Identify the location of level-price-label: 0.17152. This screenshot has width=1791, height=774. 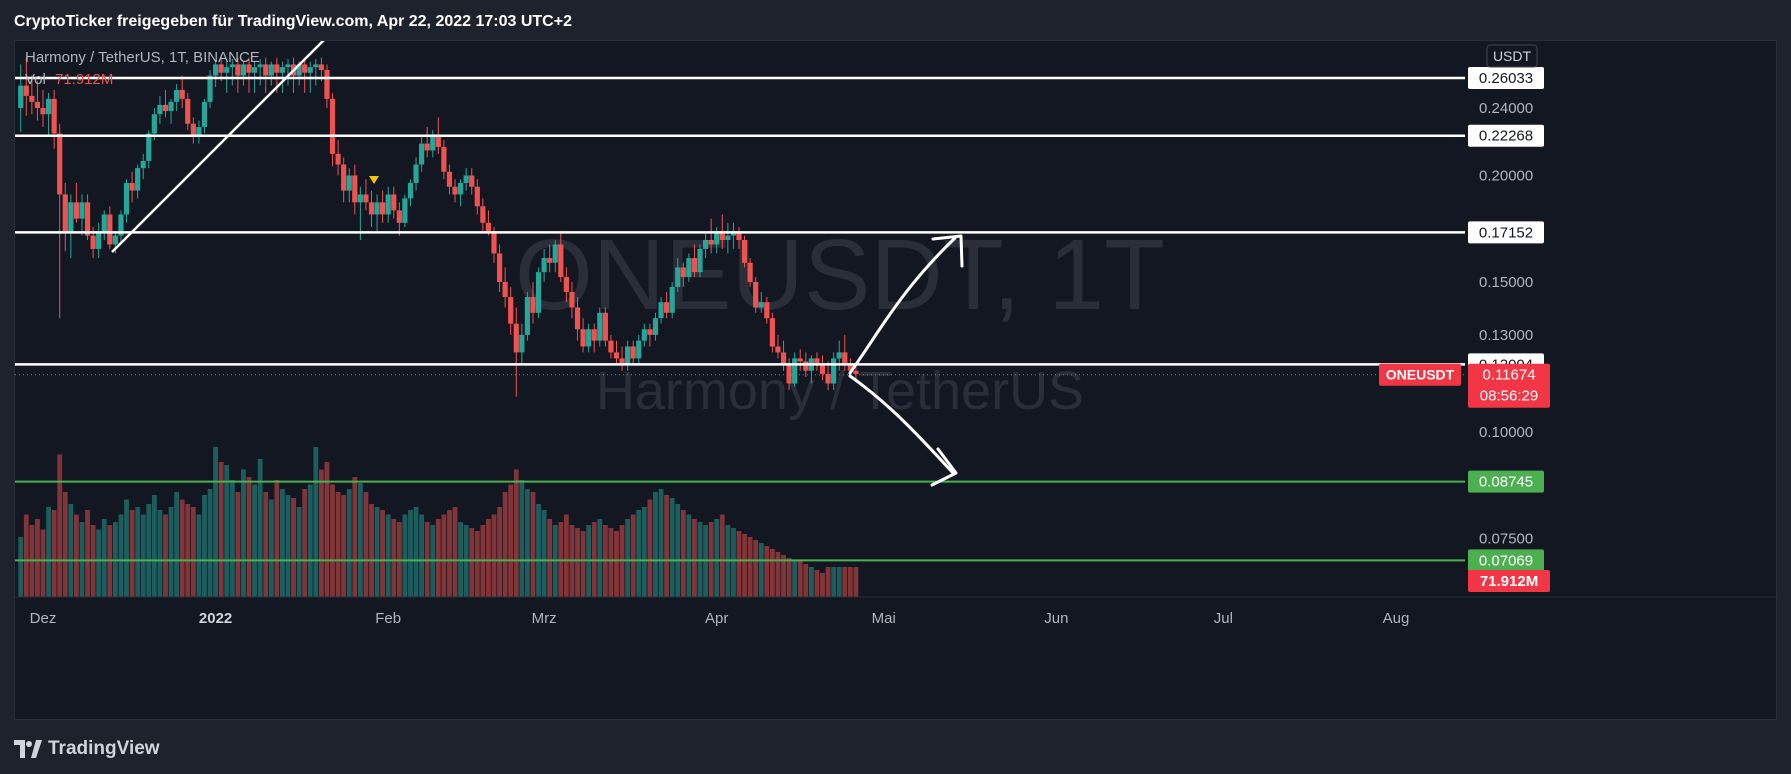
(1506, 232).